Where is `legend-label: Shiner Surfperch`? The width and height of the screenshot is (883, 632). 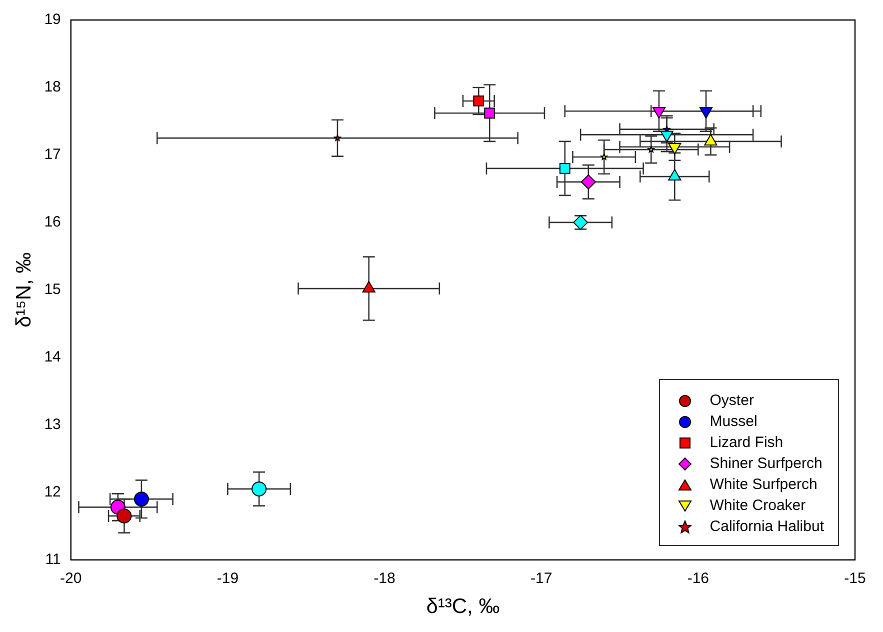 legend-label: Shiner Surfperch is located at coordinates (766, 464).